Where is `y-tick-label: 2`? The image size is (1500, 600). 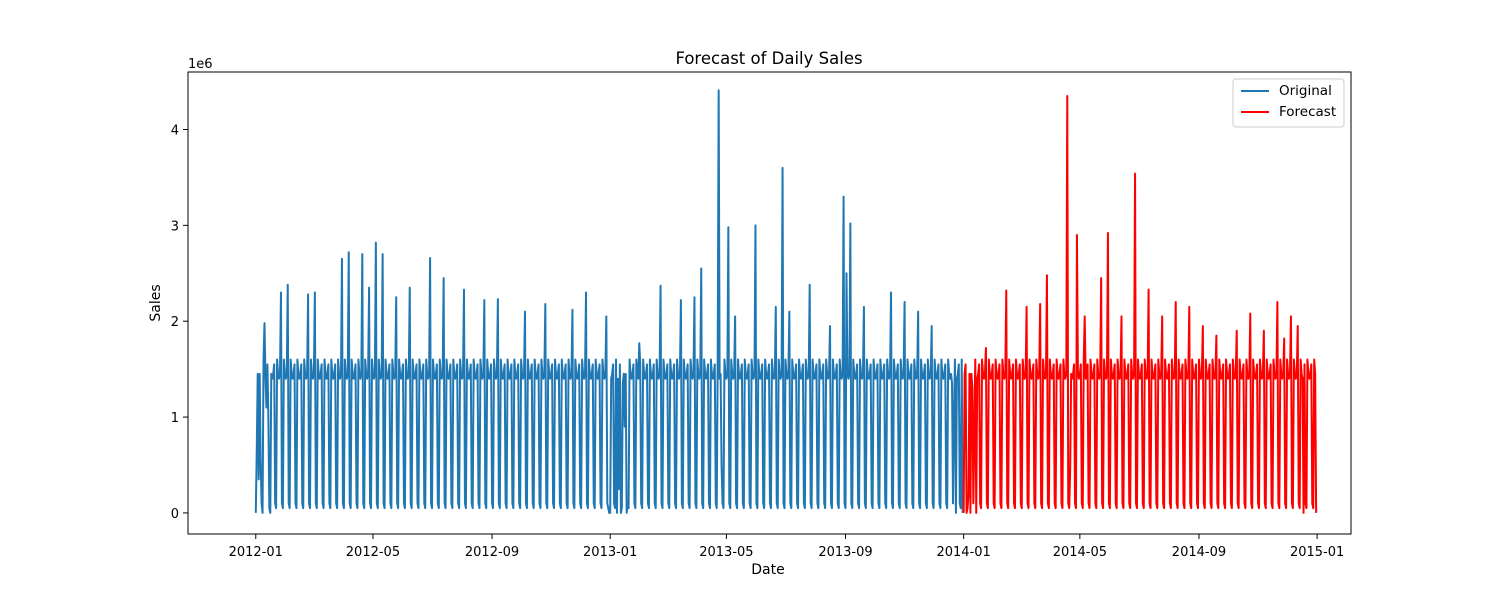 y-tick-label: 2 is located at coordinates (175, 322).